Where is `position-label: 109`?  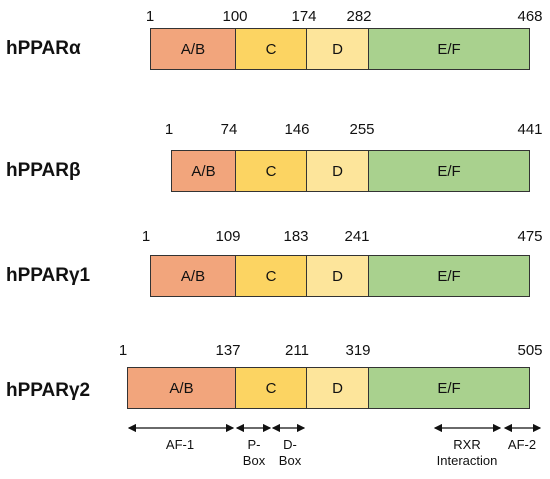 position-label: 109 is located at coordinates (228, 236).